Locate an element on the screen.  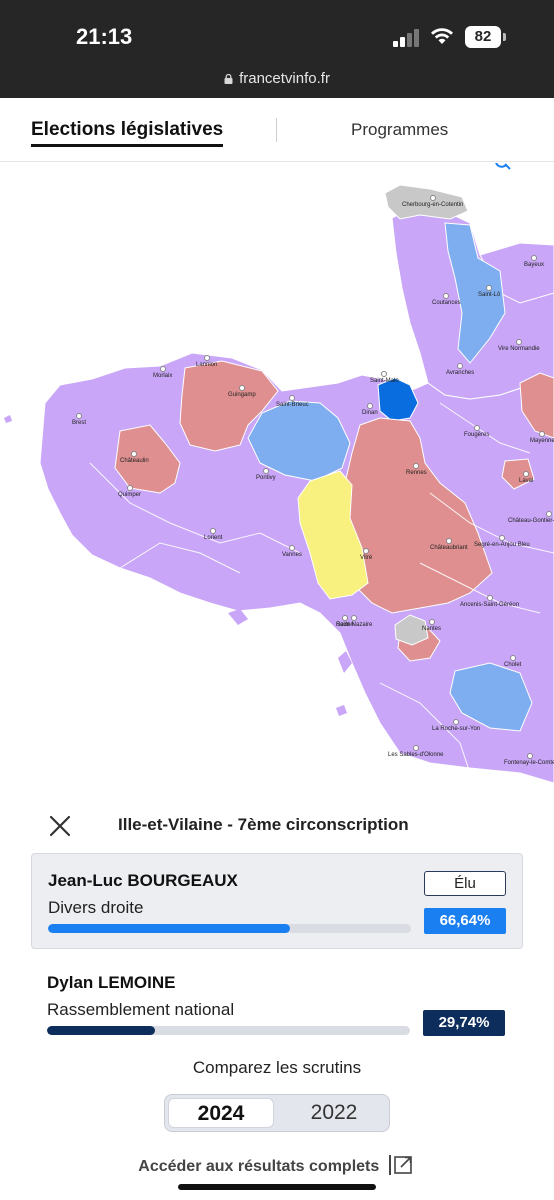
map-label-les-sables: Les Sables-d'Olonne is located at coordinates (416, 751).